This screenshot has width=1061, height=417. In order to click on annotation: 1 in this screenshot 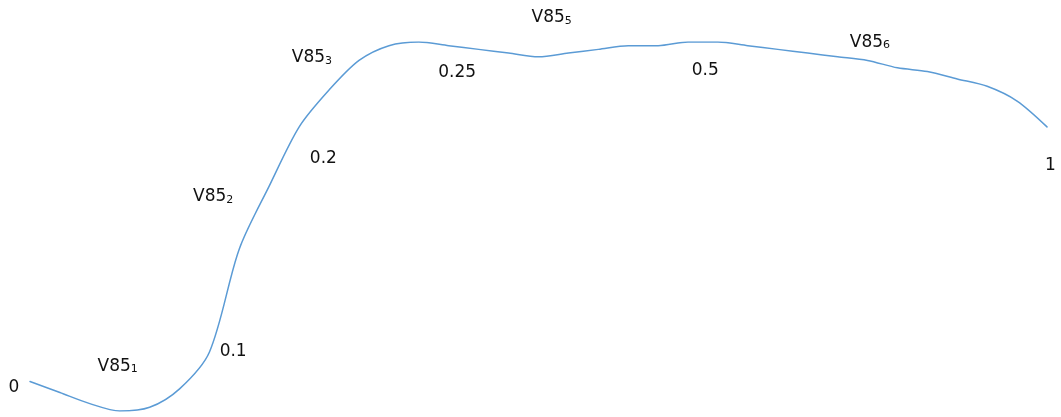, I will do `click(1050, 163)`.